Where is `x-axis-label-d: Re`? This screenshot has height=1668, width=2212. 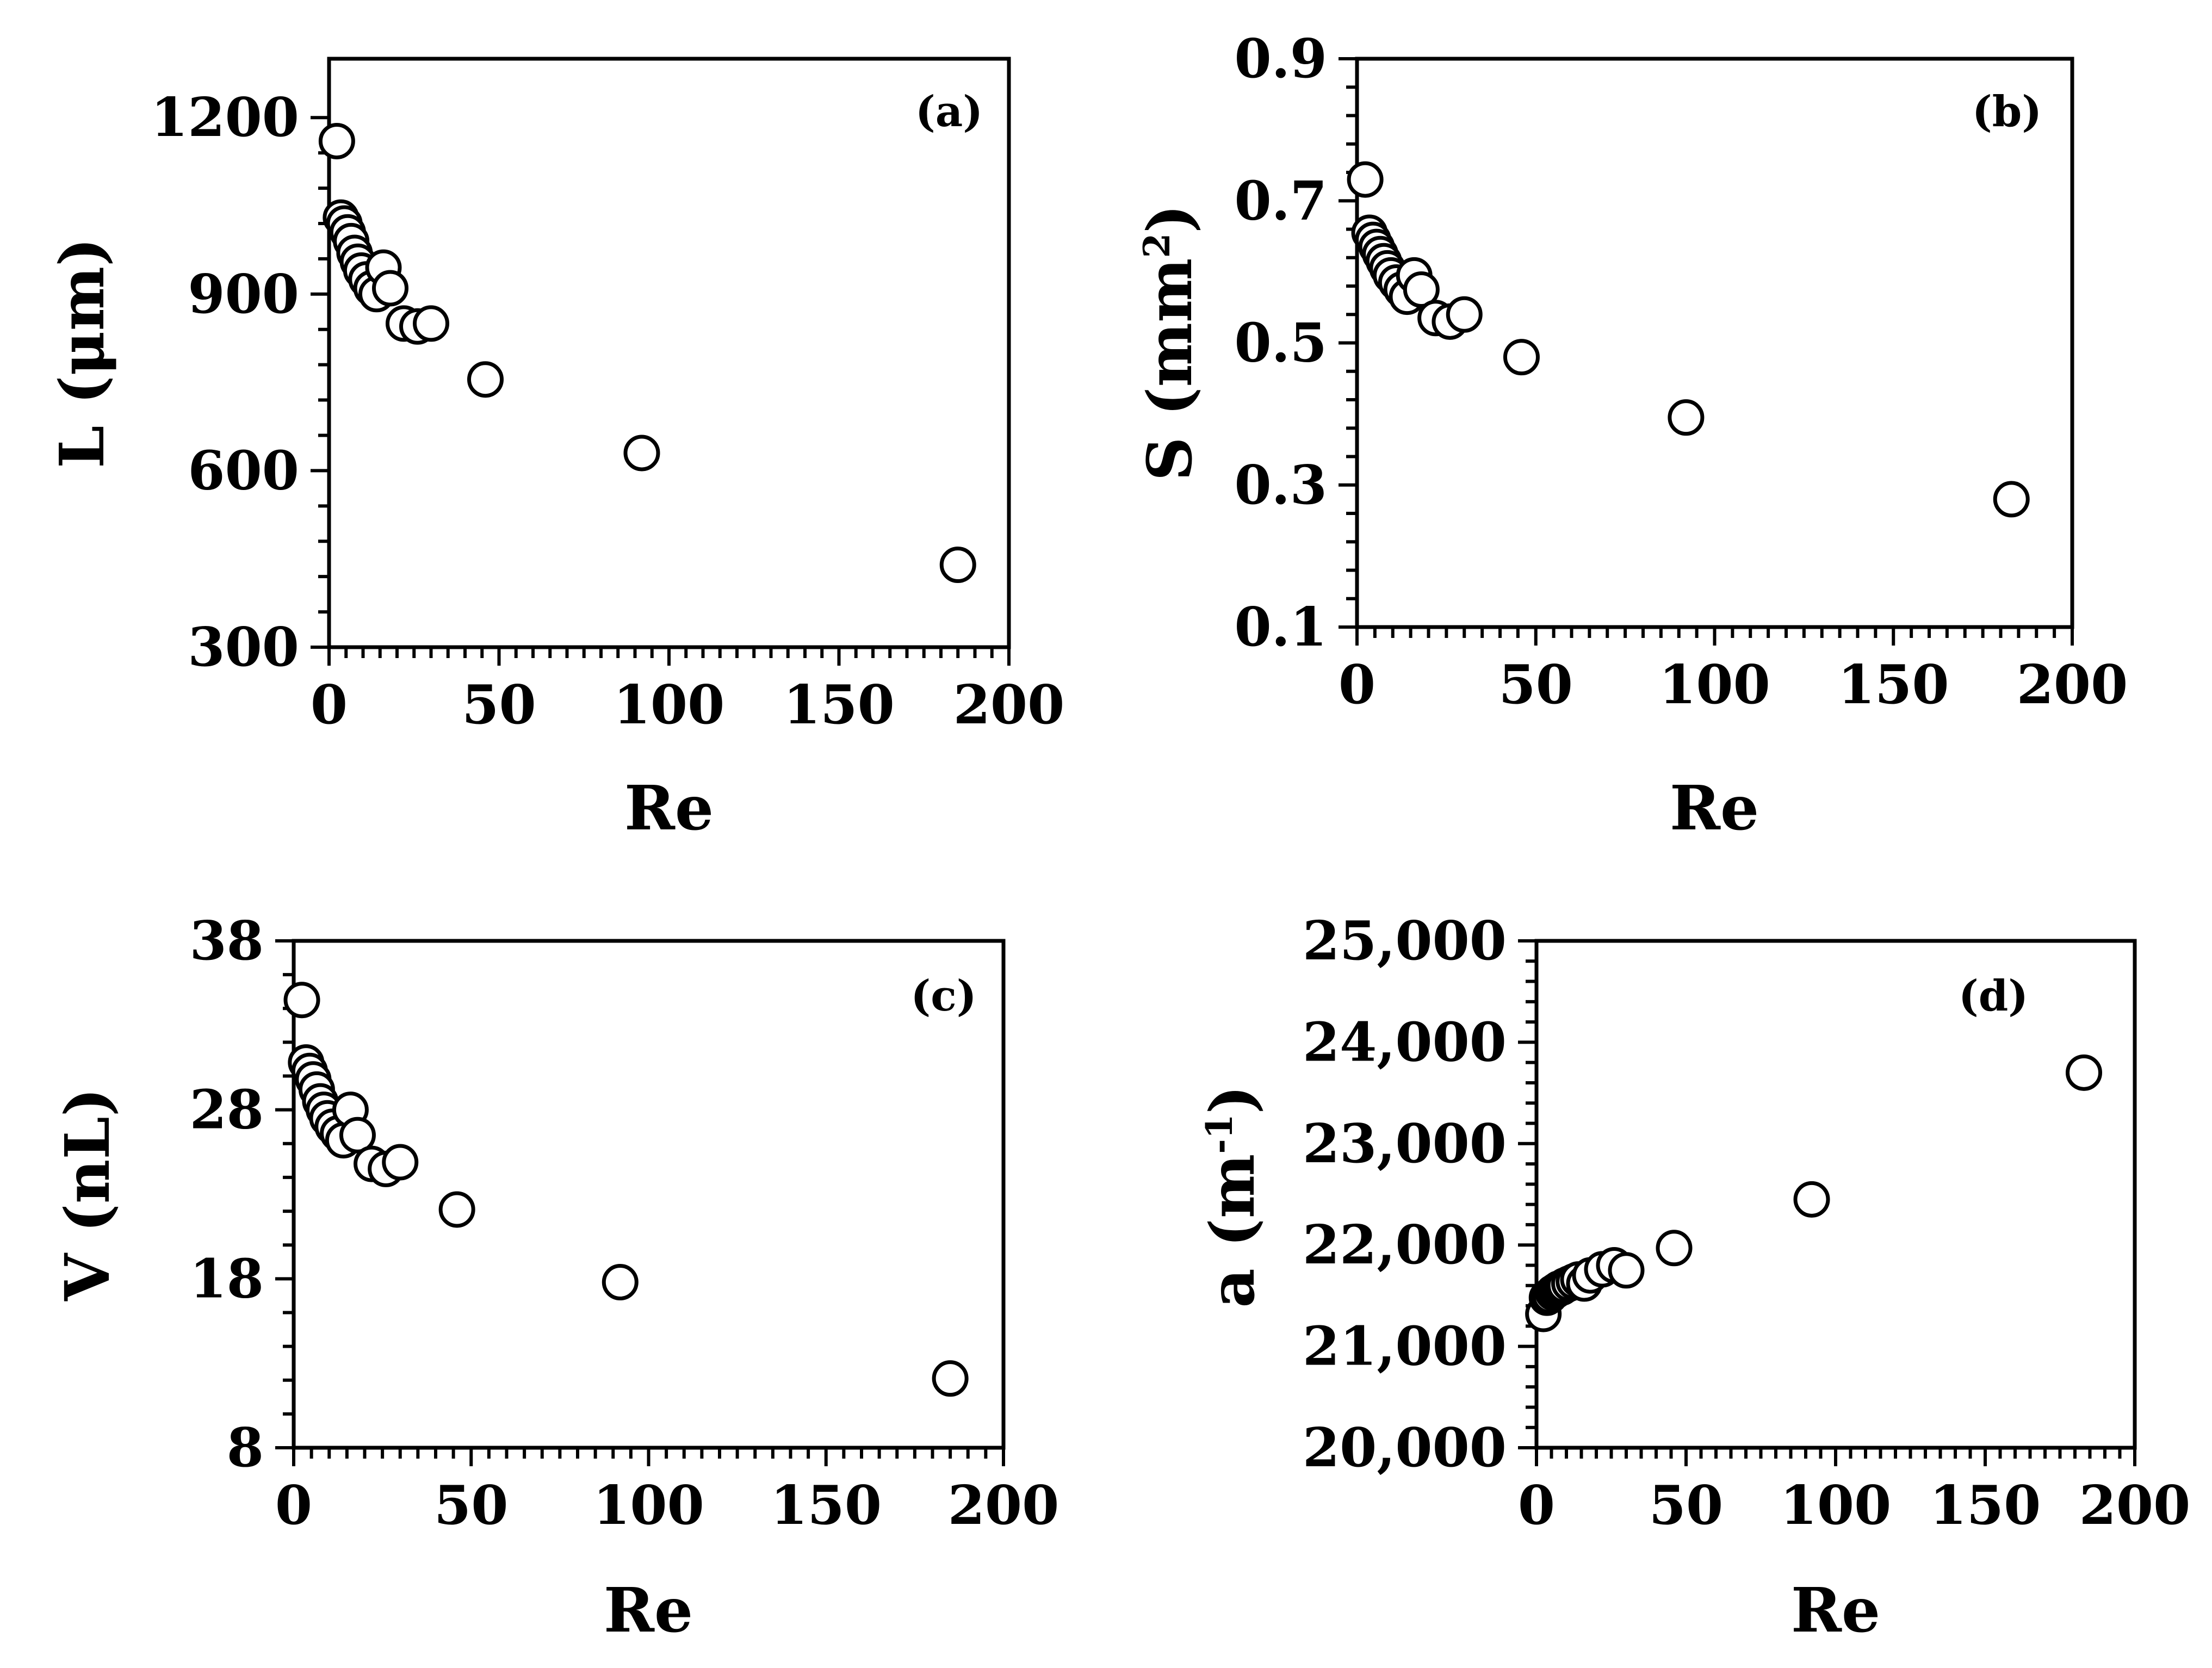
x-axis-label-d: Re is located at coordinates (1836, 1610).